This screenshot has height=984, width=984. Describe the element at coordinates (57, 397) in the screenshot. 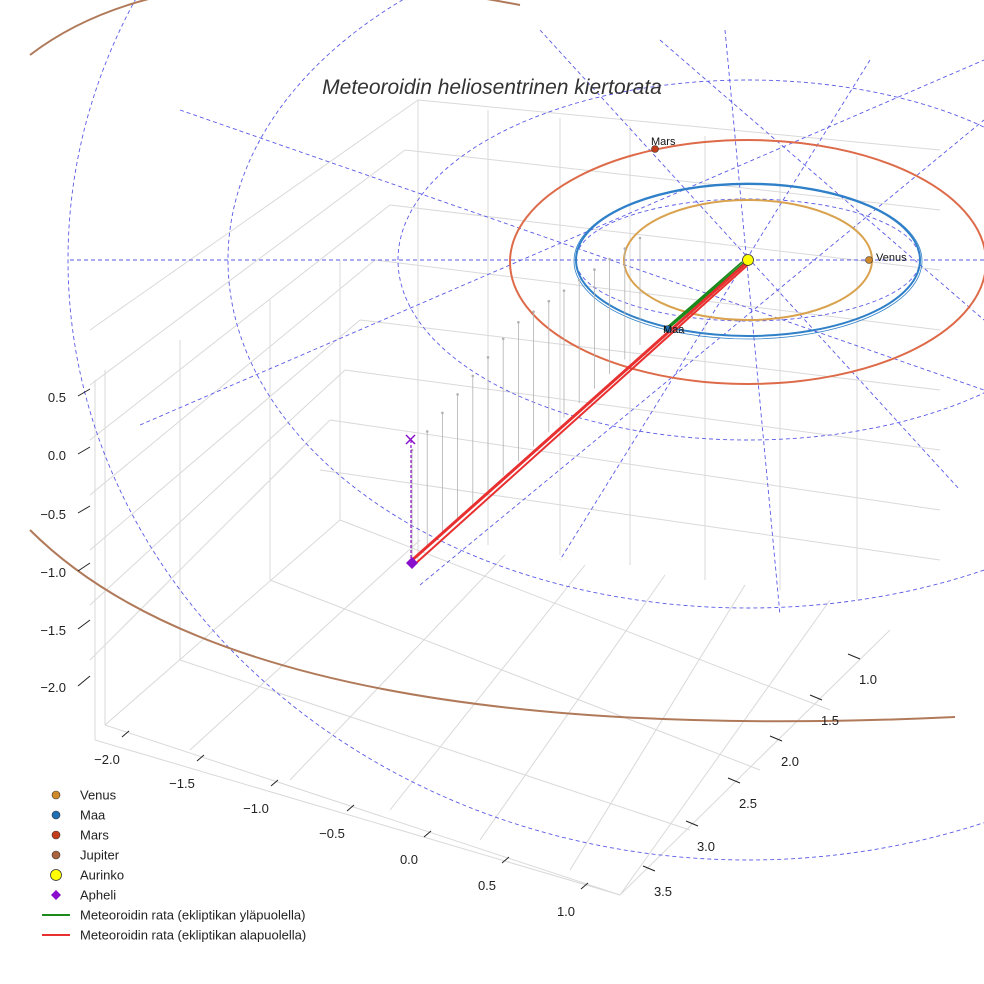

I see `z-tick-label: 0.5` at that location.